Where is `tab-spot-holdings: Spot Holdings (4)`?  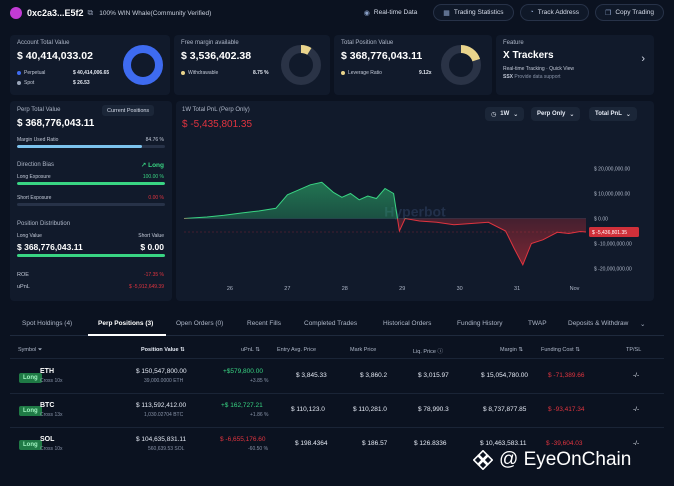 tab-spot-holdings: Spot Holdings (4) is located at coordinates (47, 323).